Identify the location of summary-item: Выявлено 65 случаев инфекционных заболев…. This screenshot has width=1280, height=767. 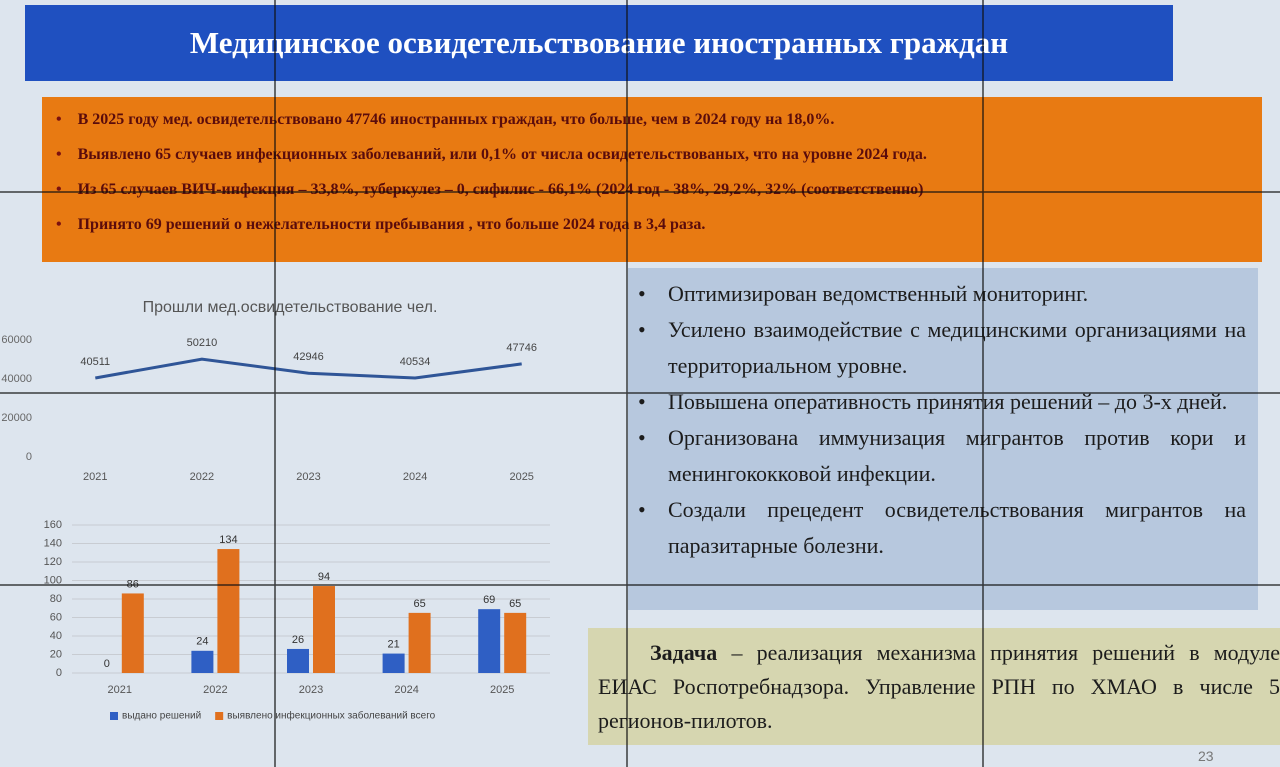
(659, 157).